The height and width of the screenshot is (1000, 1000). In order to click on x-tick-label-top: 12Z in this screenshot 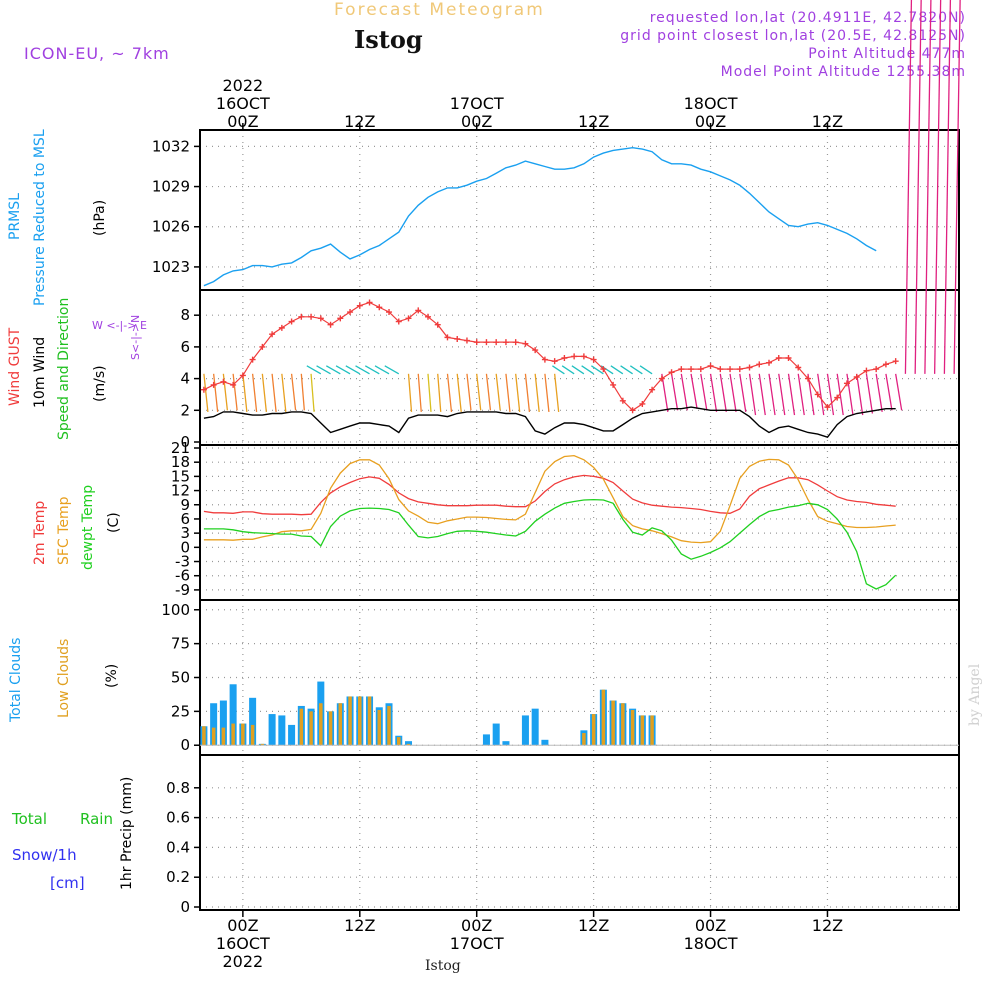, I will do `click(827, 121)`.